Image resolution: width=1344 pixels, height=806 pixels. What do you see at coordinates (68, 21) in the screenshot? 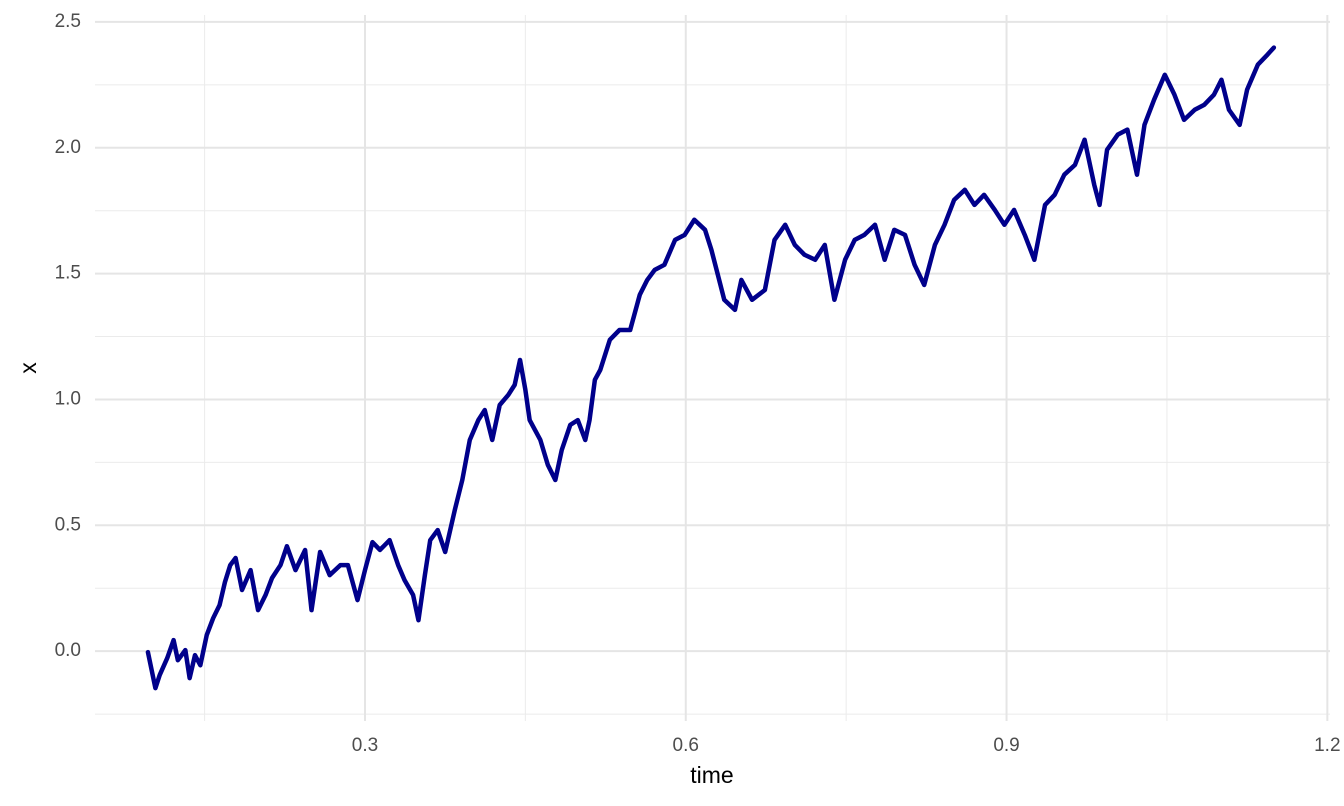
I see `y-tick-label: 2.5` at bounding box center [68, 21].